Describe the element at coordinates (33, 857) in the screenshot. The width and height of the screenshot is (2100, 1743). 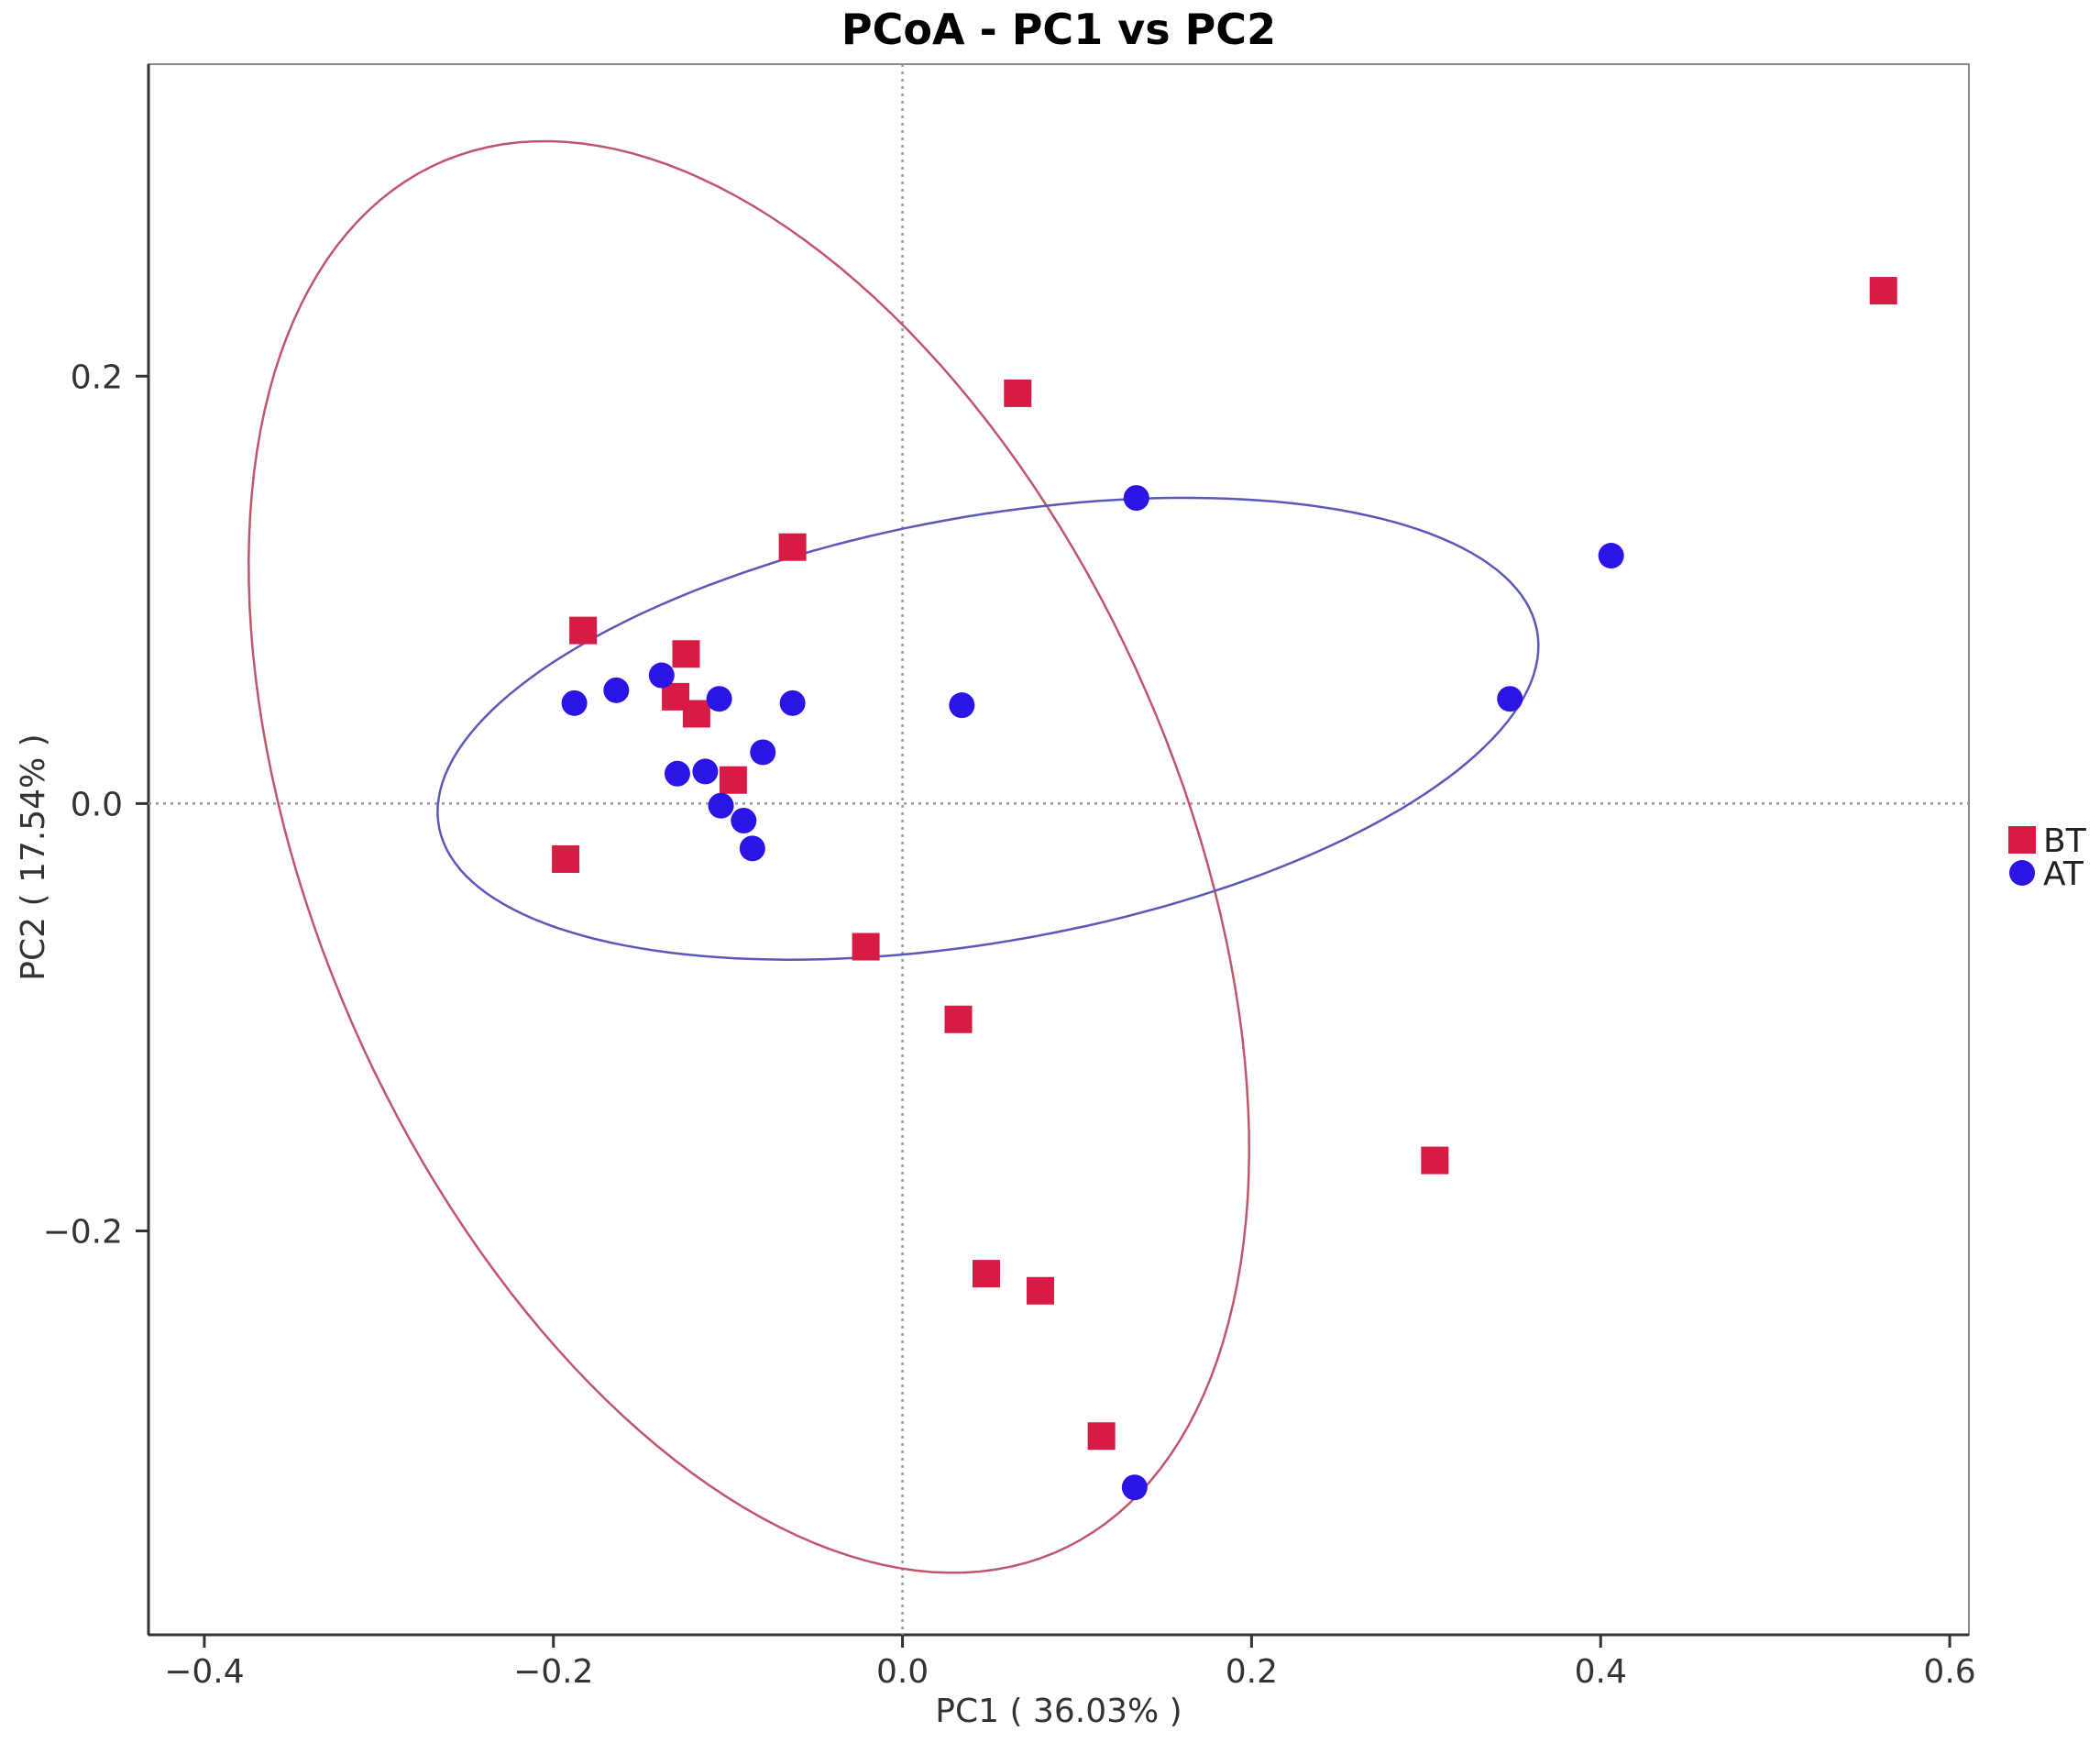
I see `y-axis-label: PC2 ( 17.54% )` at that location.